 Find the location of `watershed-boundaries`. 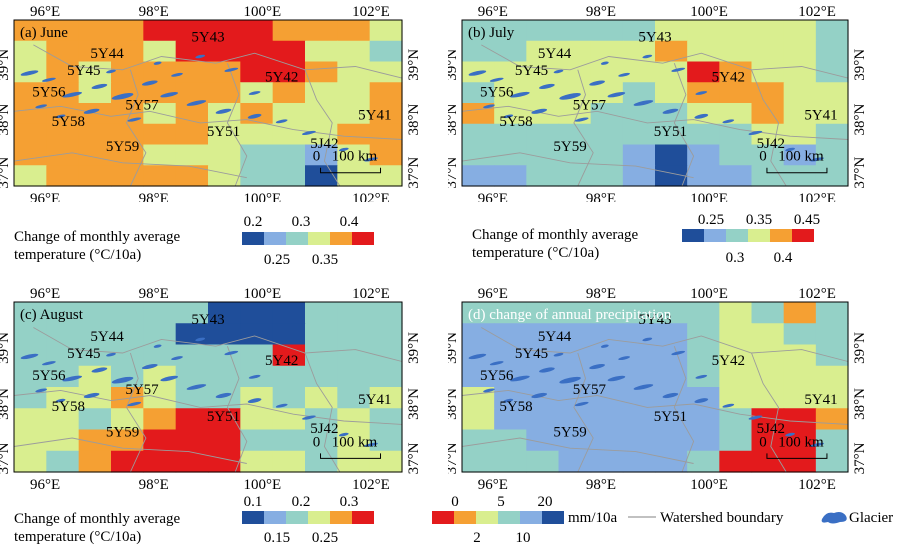

watershed-boundaries is located at coordinates (655, 115).